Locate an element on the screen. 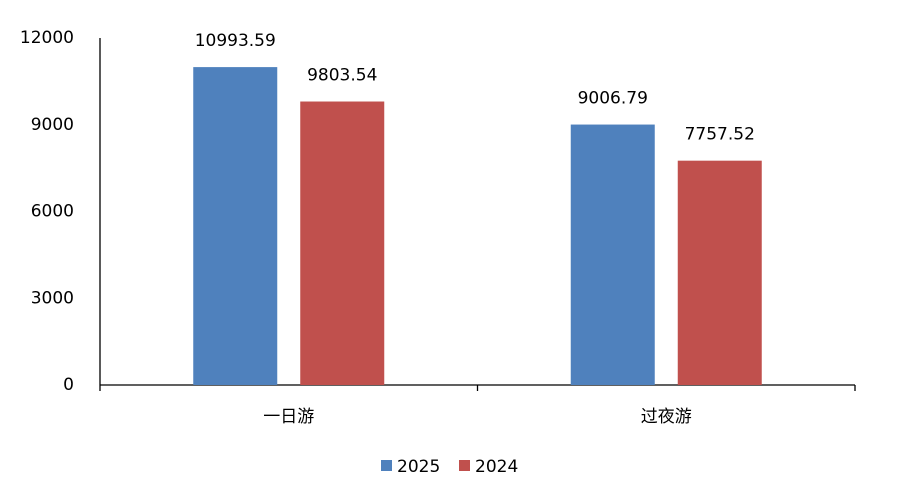 The height and width of the screenshot is (494, 900). x-tick-label: 一日游 is located at coordinates (288, 417).